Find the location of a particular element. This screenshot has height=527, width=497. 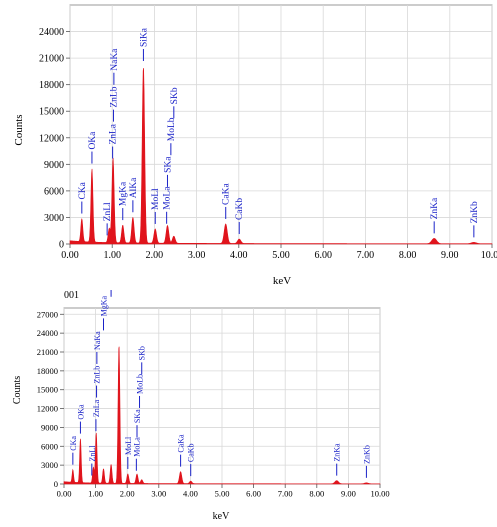

chart-1-ylabel: Counts is located at coordinates (19, 129).